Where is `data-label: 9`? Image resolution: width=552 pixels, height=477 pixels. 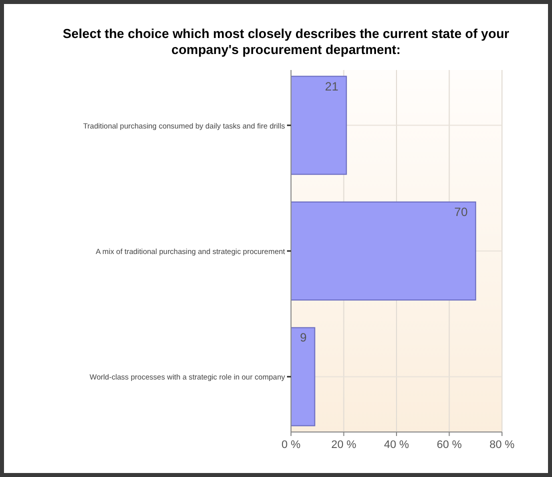 data-label: 9 is located at coordinates (304, 337).